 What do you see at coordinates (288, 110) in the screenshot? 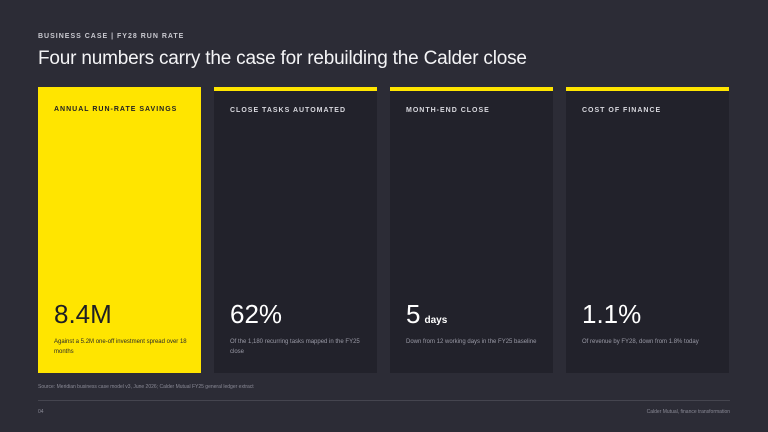
I see `metric-label: CLOSE TASKS AUTOMATED` at bounding box center [288, 110].